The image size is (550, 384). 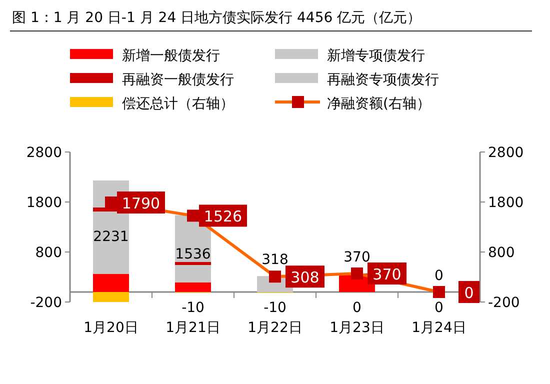 I want to click on y2-tick-label: 2800, so click(x=506, y=153).